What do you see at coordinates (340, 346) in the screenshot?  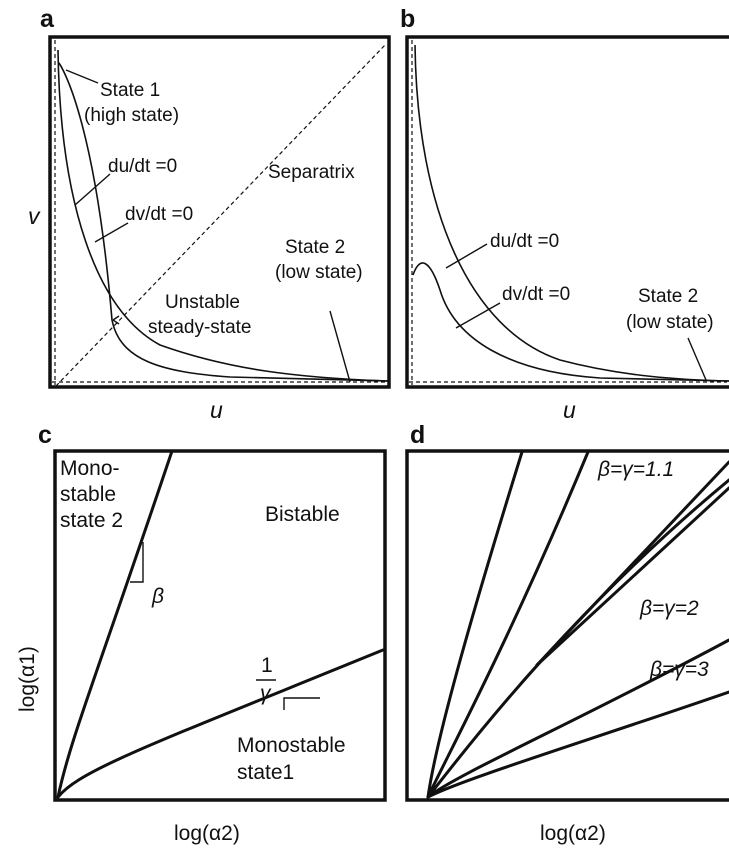 I see `panel-a-state2-pointer` at bounding box center [340, 346].